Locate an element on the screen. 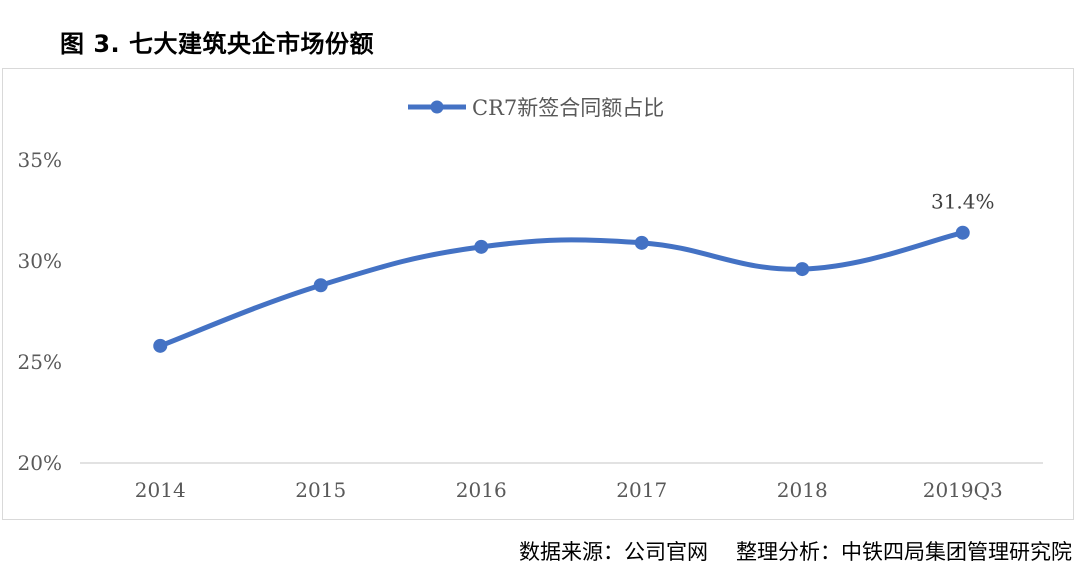 The width and height of the screenshot is (1080, 573). data-label: 31.4% is located at coordinates (963, 202).